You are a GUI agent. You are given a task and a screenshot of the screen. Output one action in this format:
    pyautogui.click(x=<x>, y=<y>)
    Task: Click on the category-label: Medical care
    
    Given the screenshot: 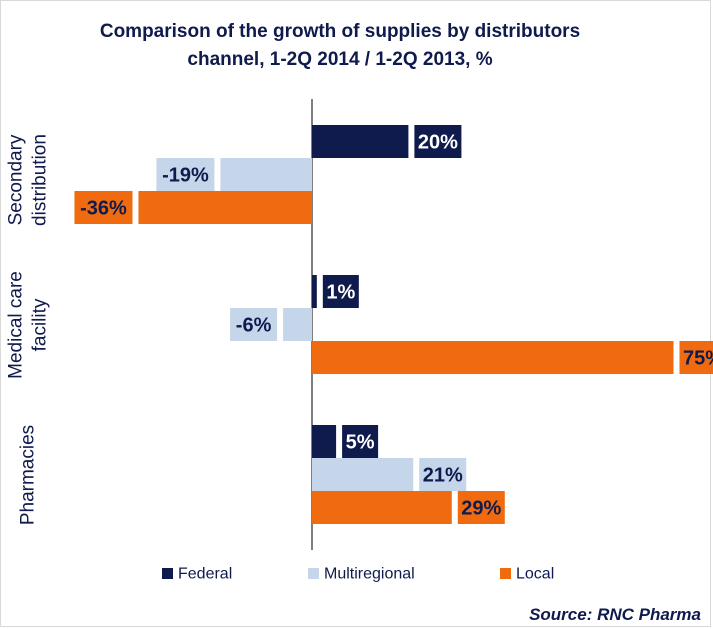 What is the action you would take?
    pyautogui.click(x=16, y=325)
    